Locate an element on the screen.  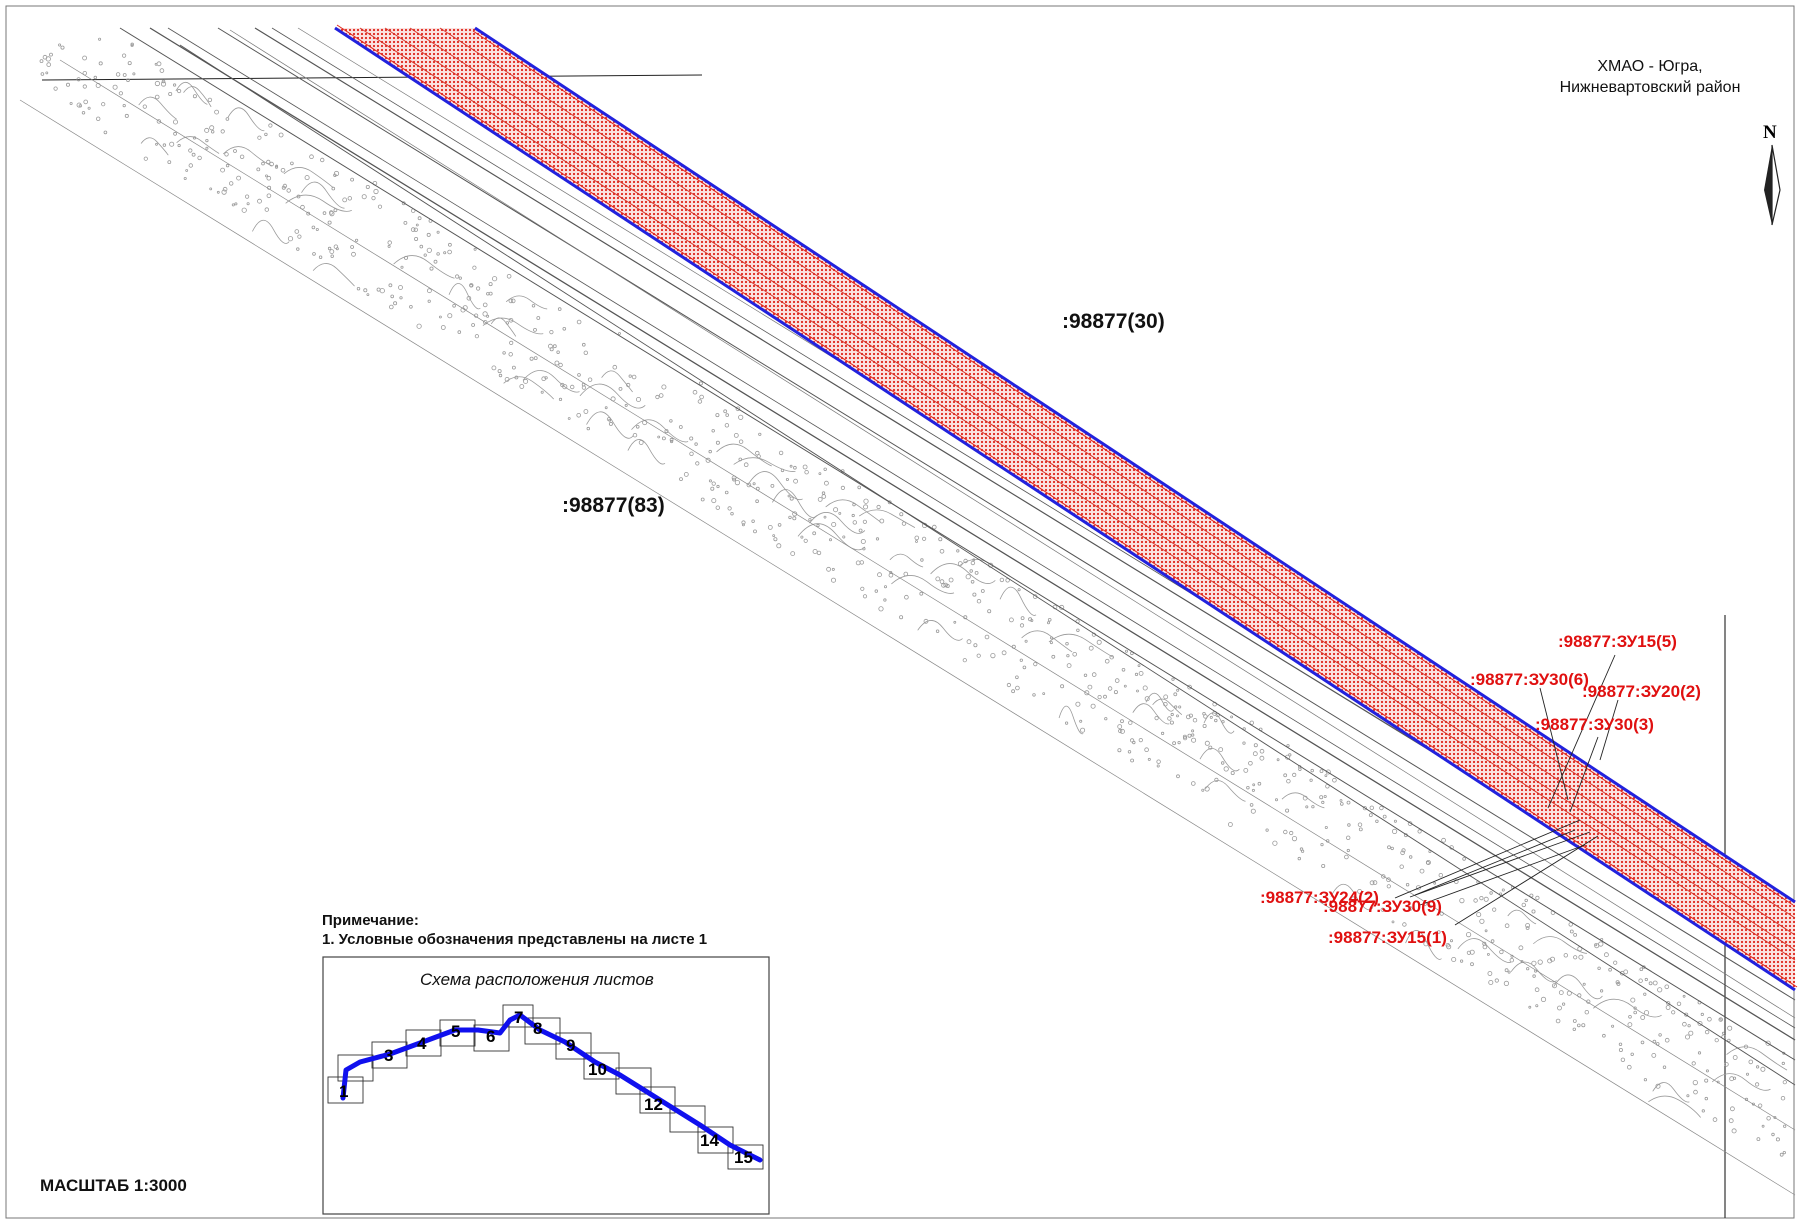
sheet-label-12: 12 is located at coordinates (653, 1105).